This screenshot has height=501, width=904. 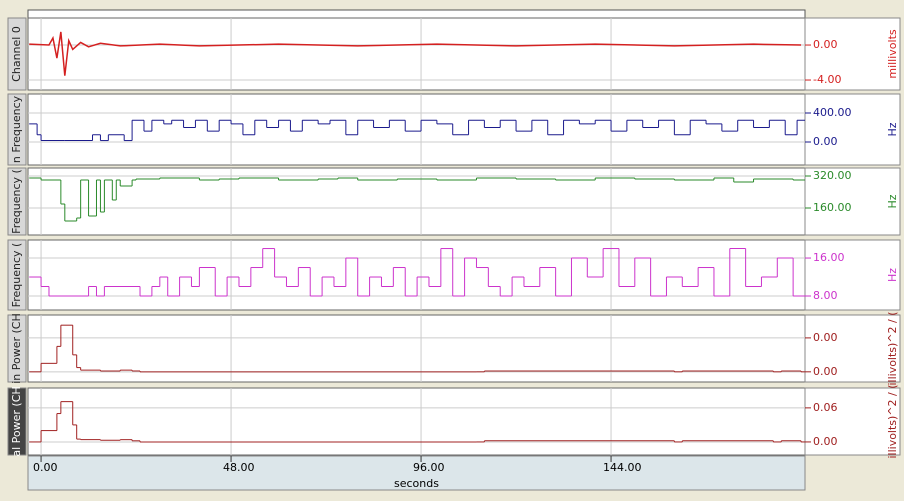 What do you see at coordinates (832, 175) in the screenshot?
I see `y-tick-label: 320.00` at bounding box center [832, 175].